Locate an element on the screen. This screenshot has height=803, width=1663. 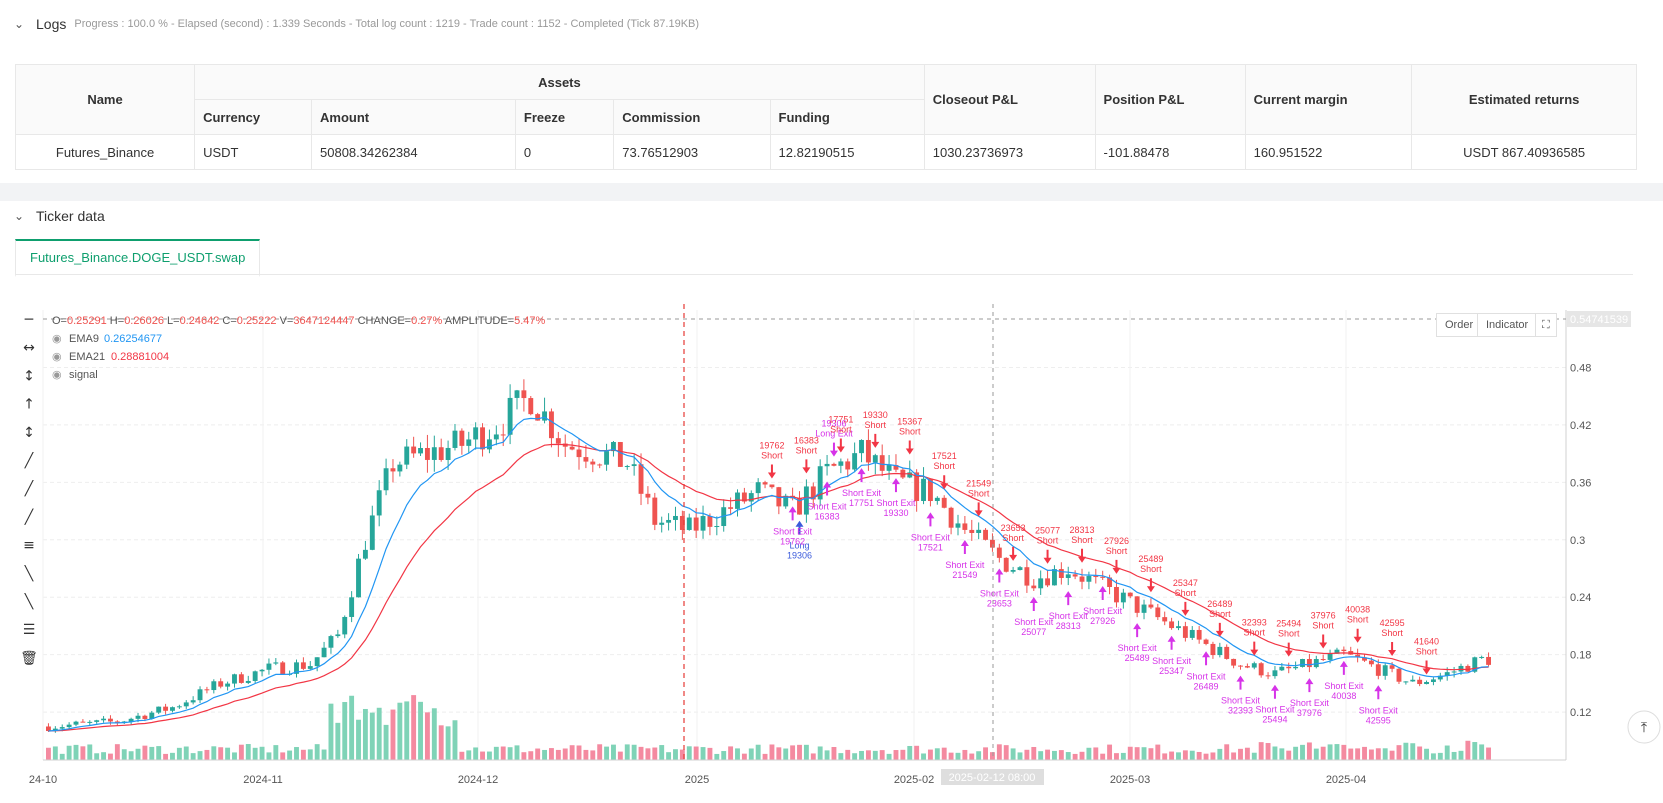
col-position-pnl: Position P&L is located at coordinates (1170, 99).